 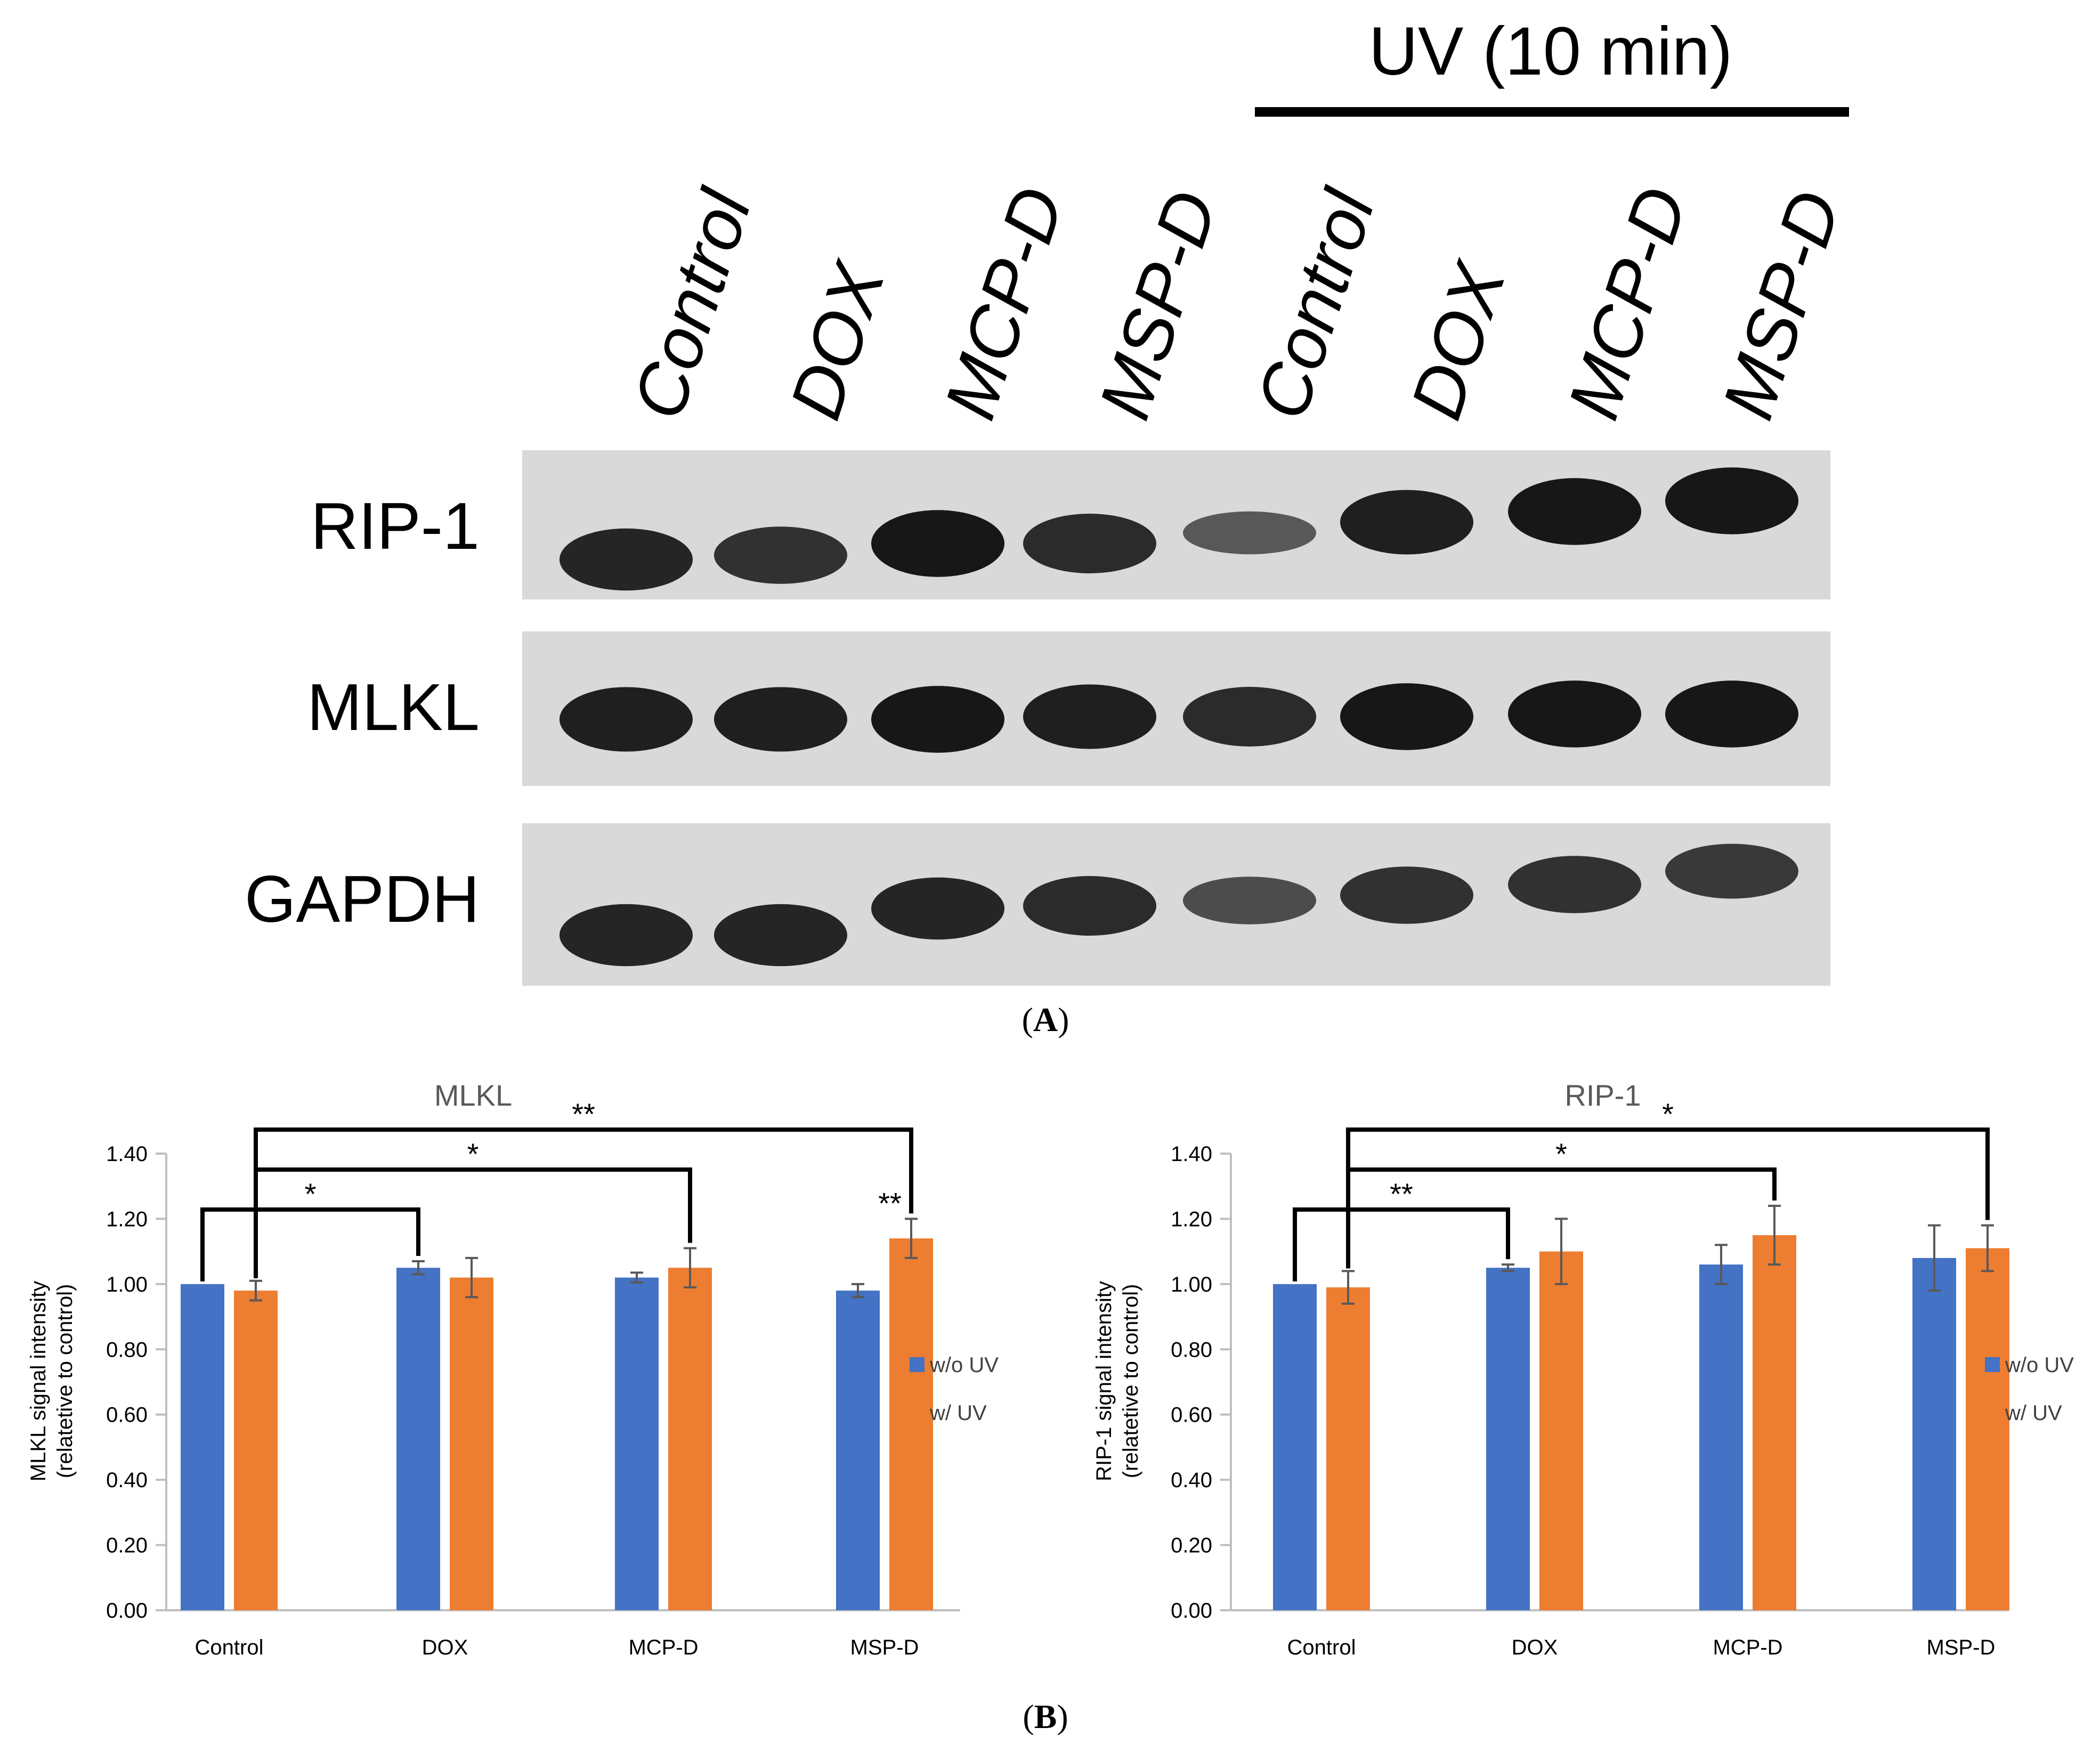 What do you see at coordinates (473, 1095) in the screenshot?
I see `chart-title: MLKL` at bounding box center [473, 1095].